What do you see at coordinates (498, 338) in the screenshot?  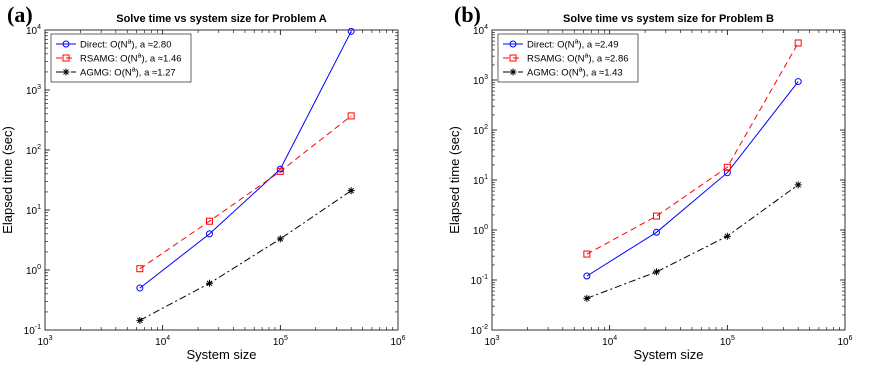 I see `x-tick-label-exponent: 3` at bounding box center [498, 338].